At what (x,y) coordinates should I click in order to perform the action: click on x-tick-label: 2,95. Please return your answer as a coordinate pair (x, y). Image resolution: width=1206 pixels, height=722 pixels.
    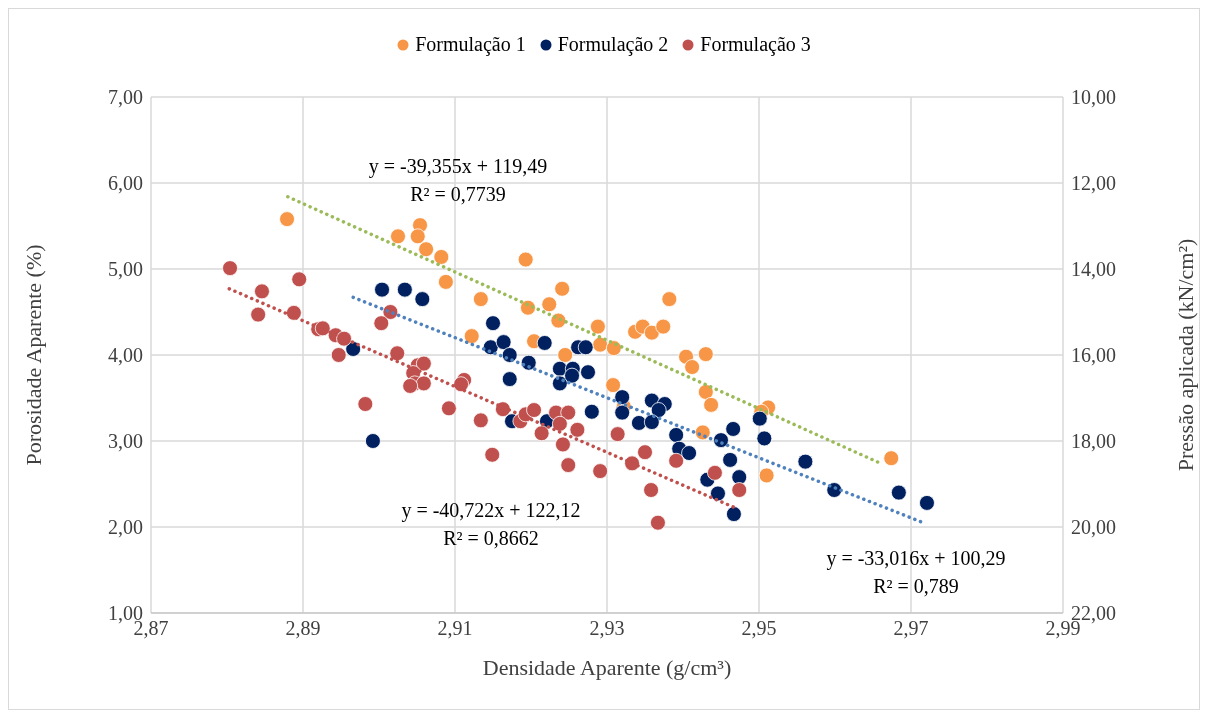
    Looking at the image, I should click on (759, 628).